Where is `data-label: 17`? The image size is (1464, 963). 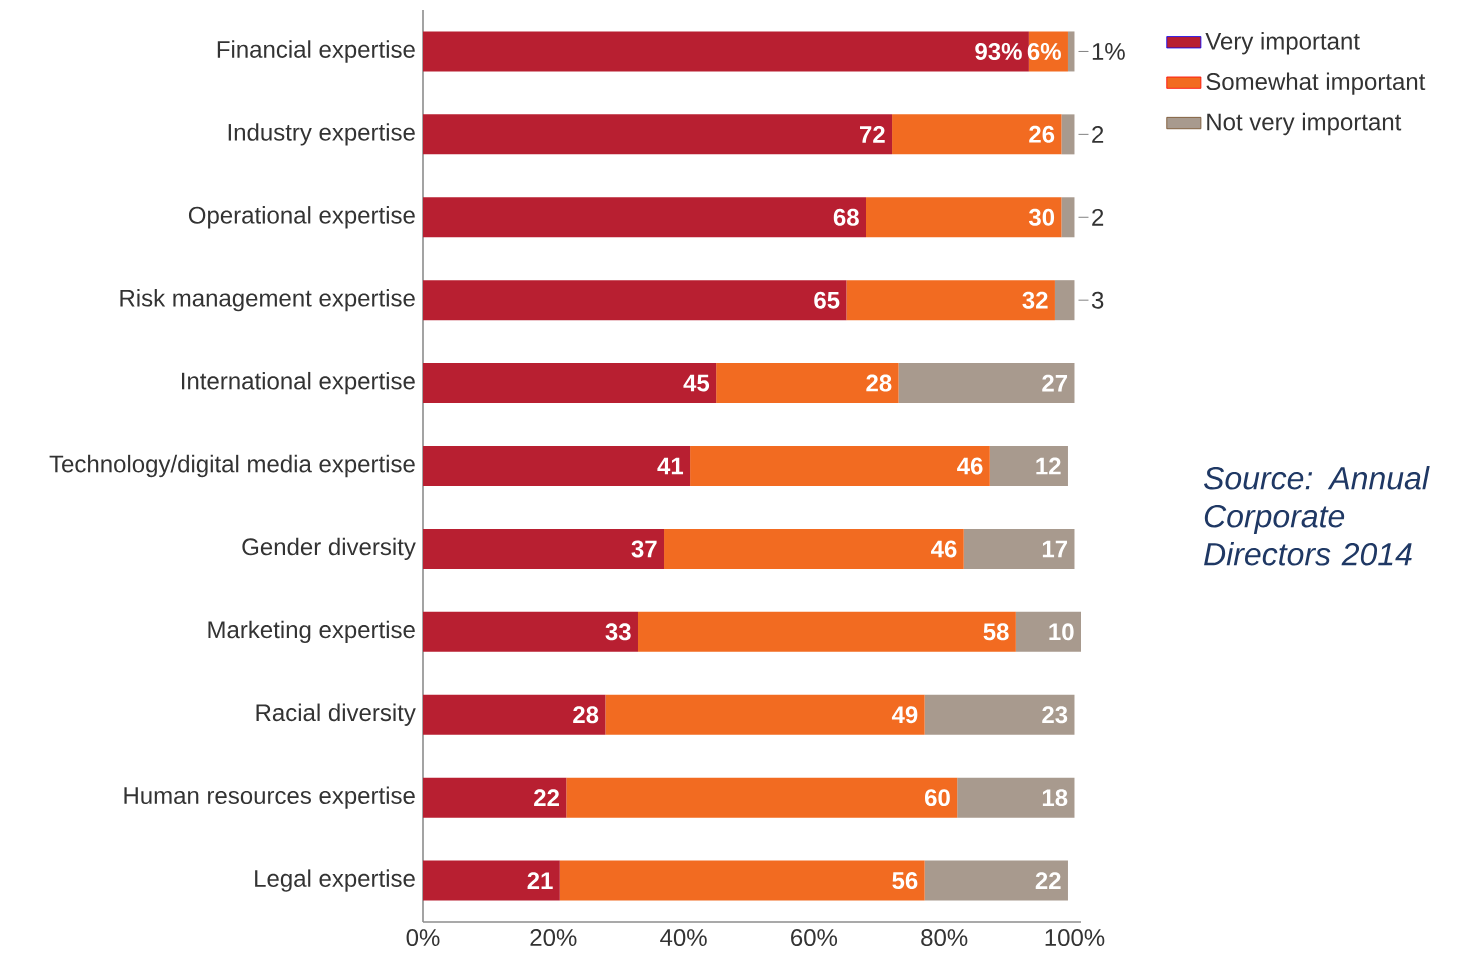
data-label: 17 is located at coordinates (1055, 549).